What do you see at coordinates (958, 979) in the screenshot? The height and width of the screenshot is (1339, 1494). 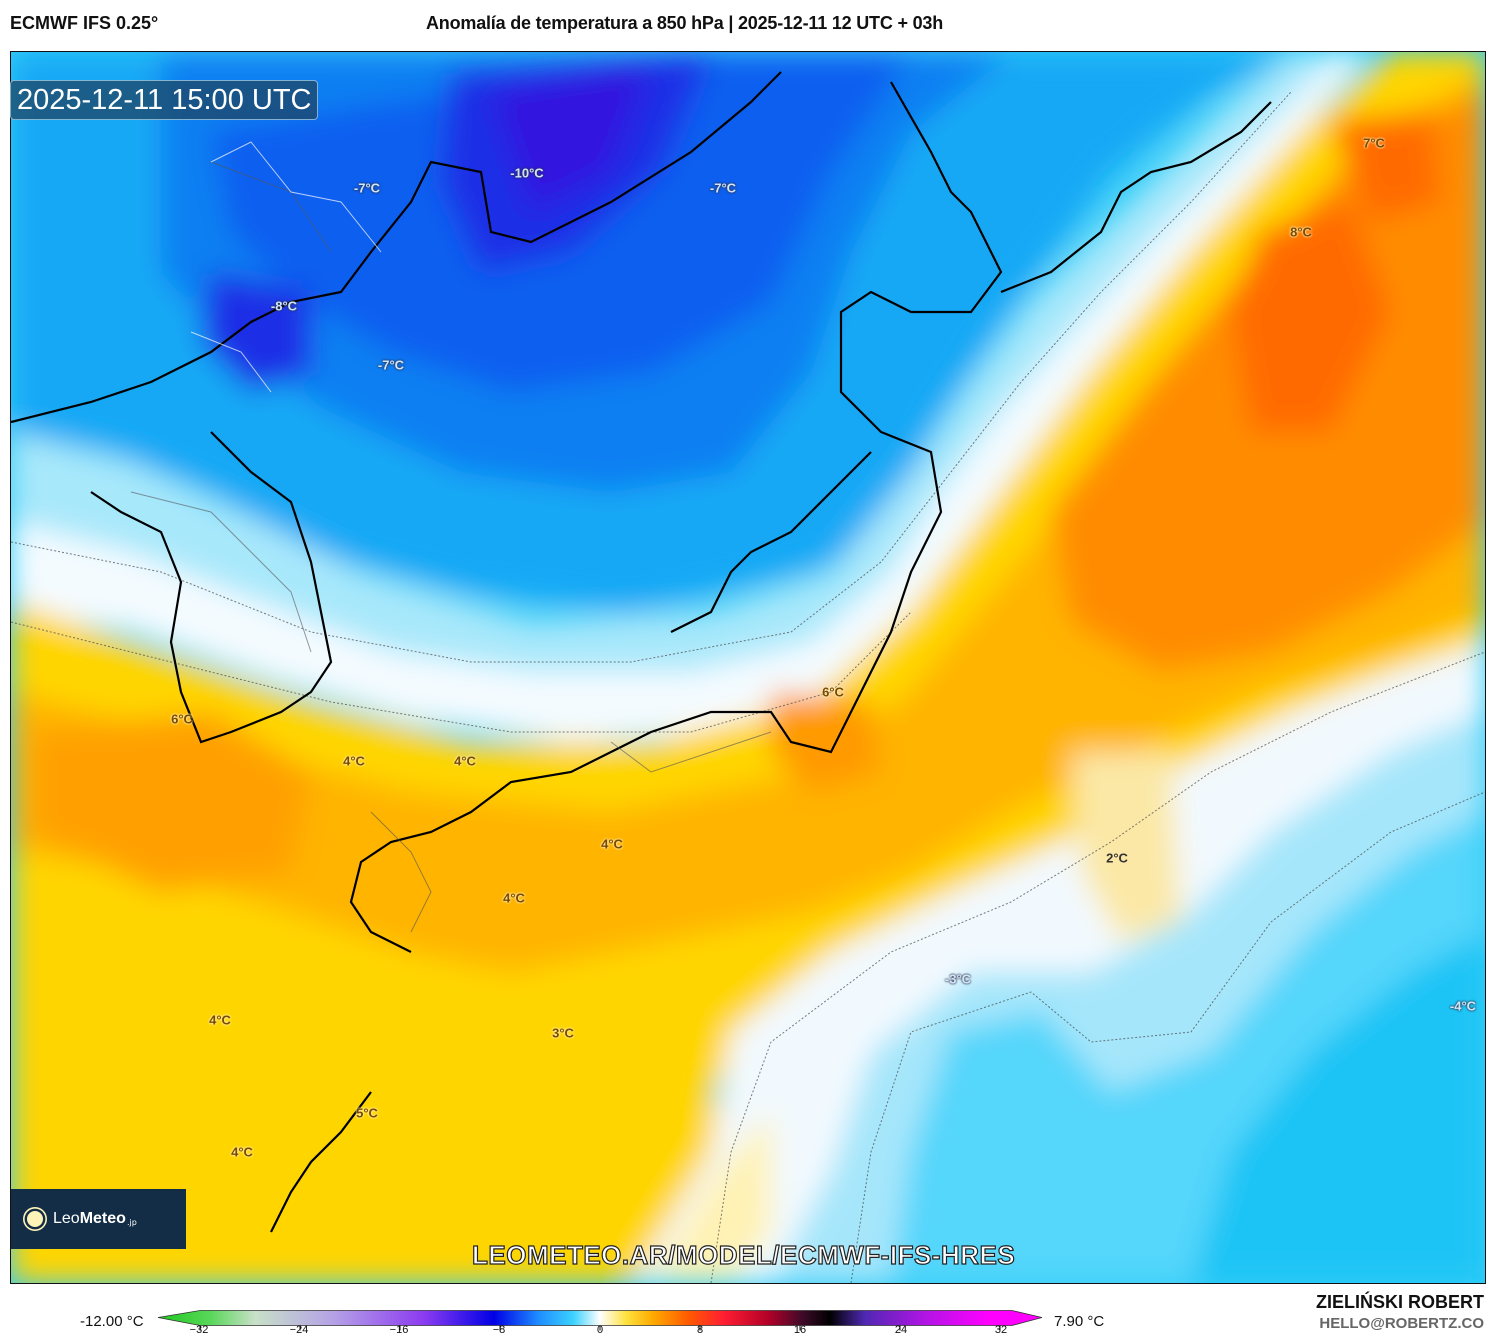 I see `isotherm-label: -3°C` at bounding box center [958, 979].